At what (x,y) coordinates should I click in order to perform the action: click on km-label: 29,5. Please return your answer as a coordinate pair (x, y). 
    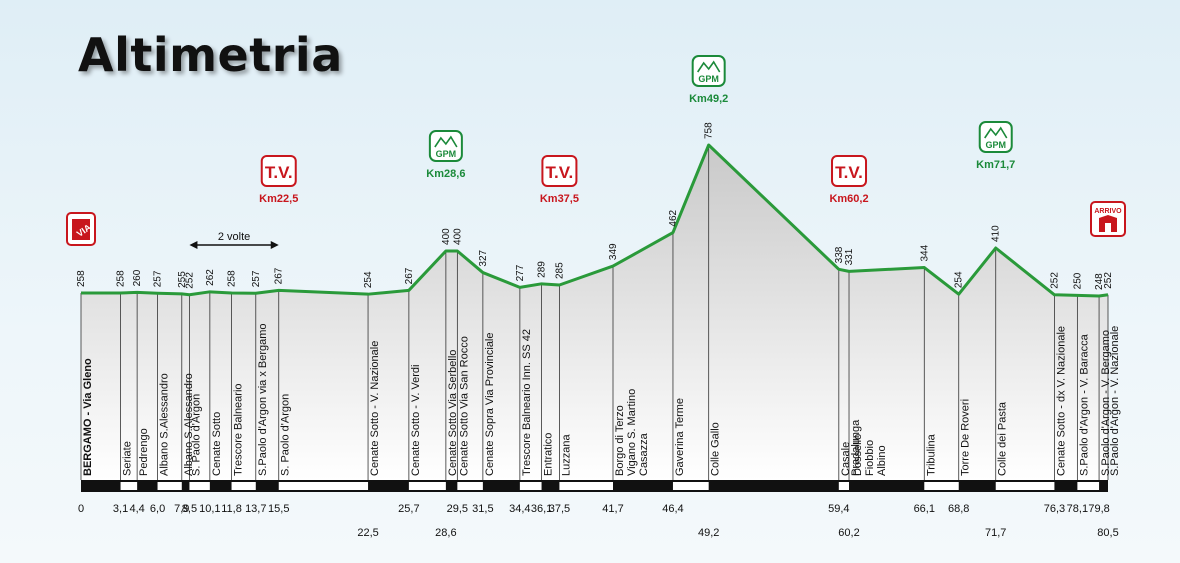
    Looking at the image, I should click on (457, 509).